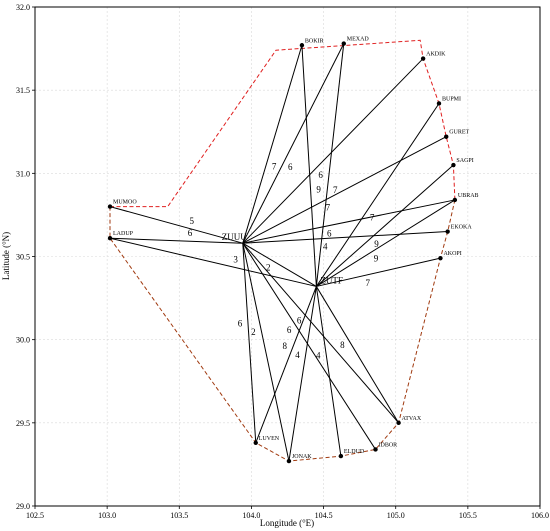  I want to click on y-tick-label: 29.5, so click(23, 423).